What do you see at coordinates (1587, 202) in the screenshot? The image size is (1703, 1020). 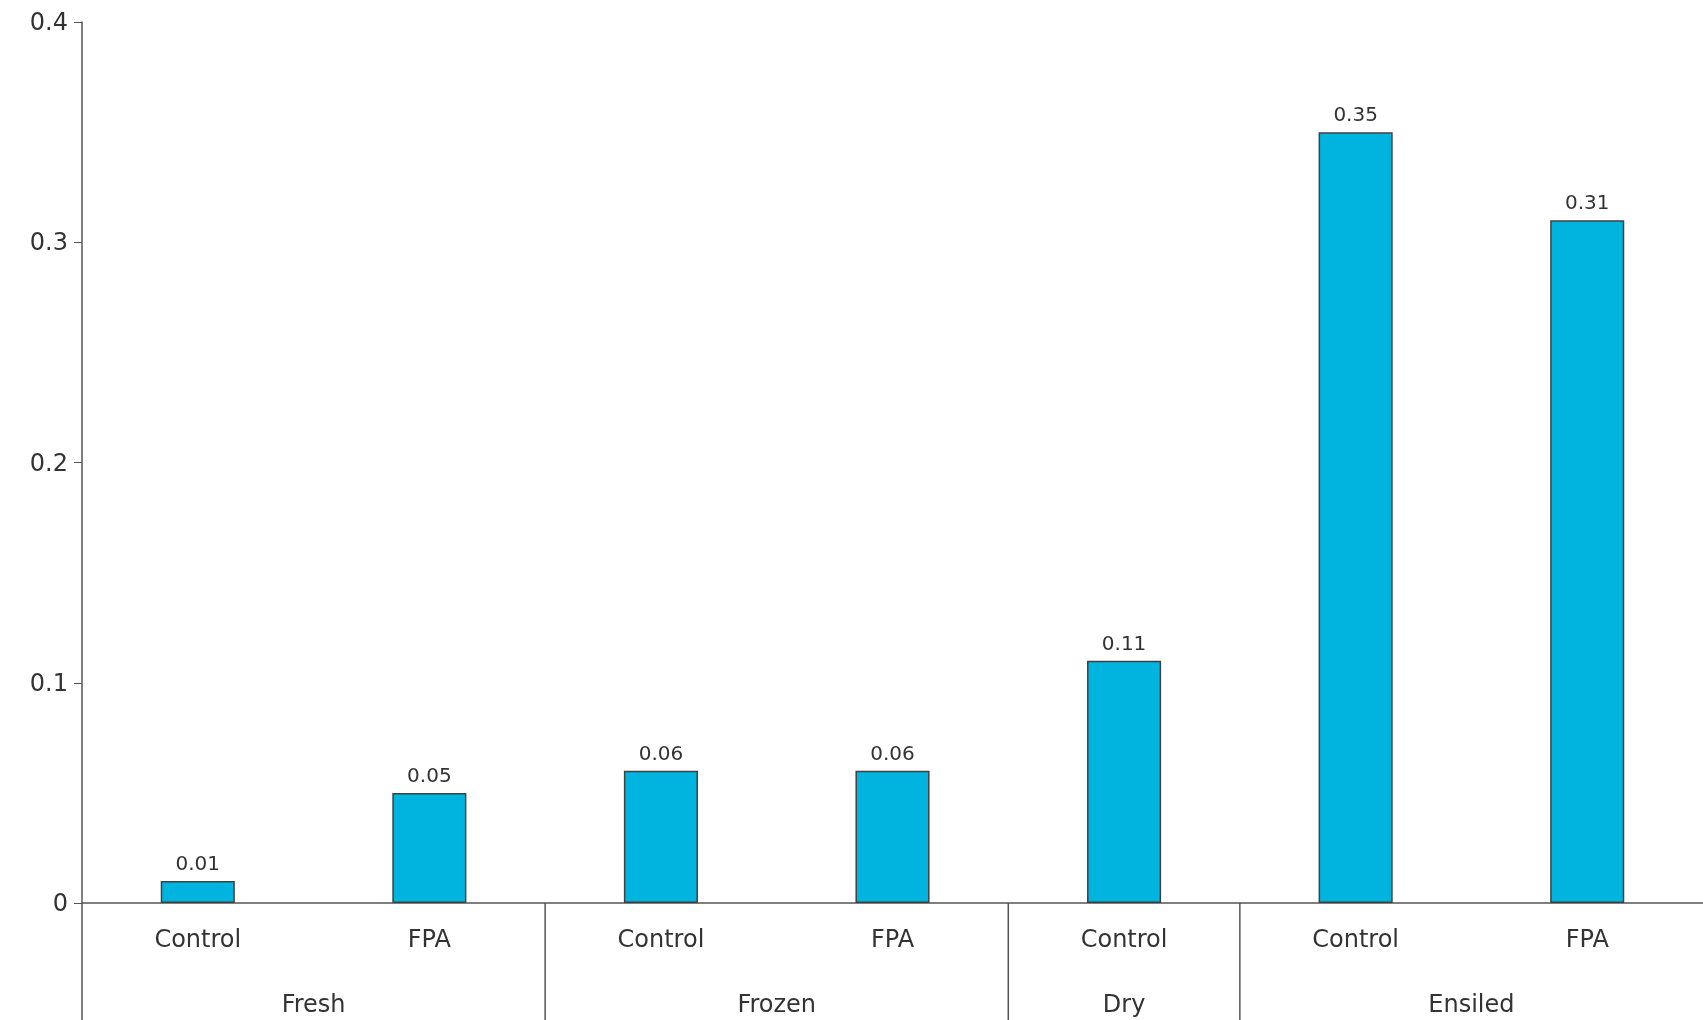 I see `data-label: 0.31` at bounding box center [1587, 202].